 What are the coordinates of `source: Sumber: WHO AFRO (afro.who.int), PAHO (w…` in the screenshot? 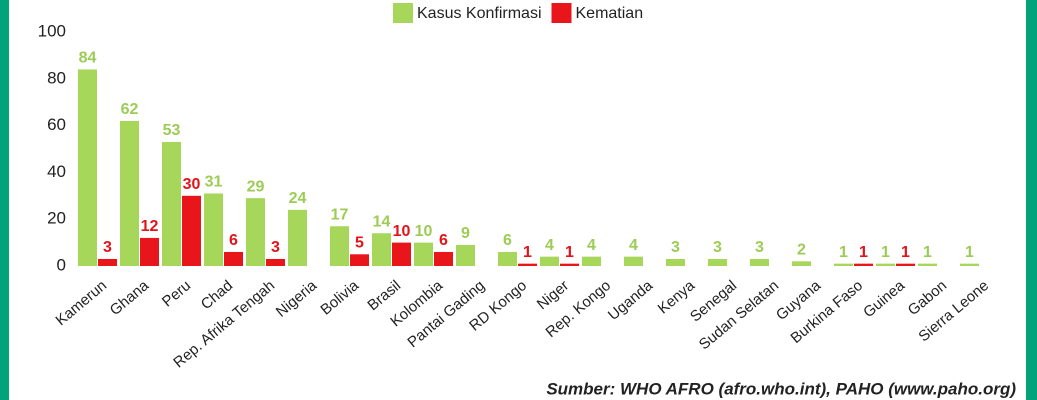 It's located at (781, 388).